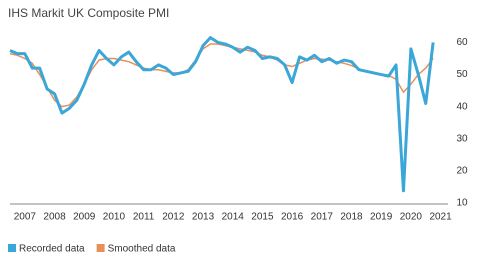 The width and height of the screenshot is (480, 269). What do you see at coordinates (411, 217) in the screenshot?
I see `x-tick-label: 2020` at bounding box center [411, 217].